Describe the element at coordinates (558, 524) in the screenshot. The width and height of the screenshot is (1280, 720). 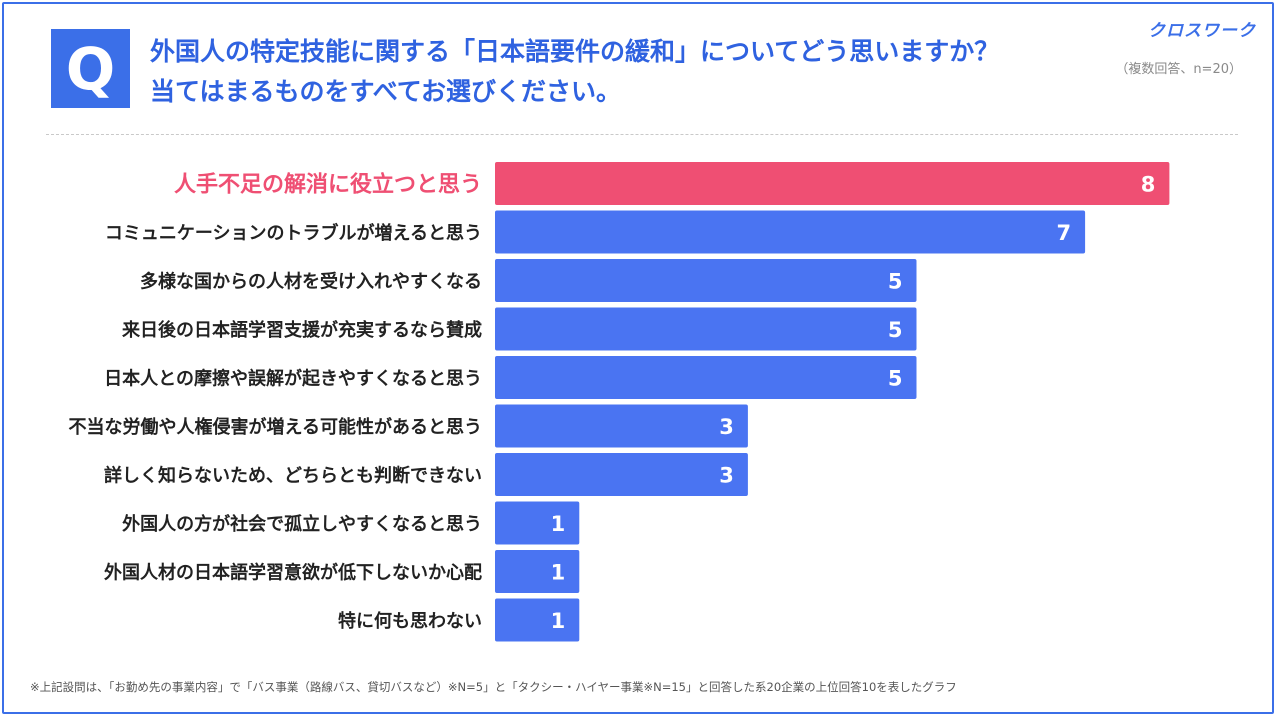
I see `bar-value-label-8: 1` at that location.